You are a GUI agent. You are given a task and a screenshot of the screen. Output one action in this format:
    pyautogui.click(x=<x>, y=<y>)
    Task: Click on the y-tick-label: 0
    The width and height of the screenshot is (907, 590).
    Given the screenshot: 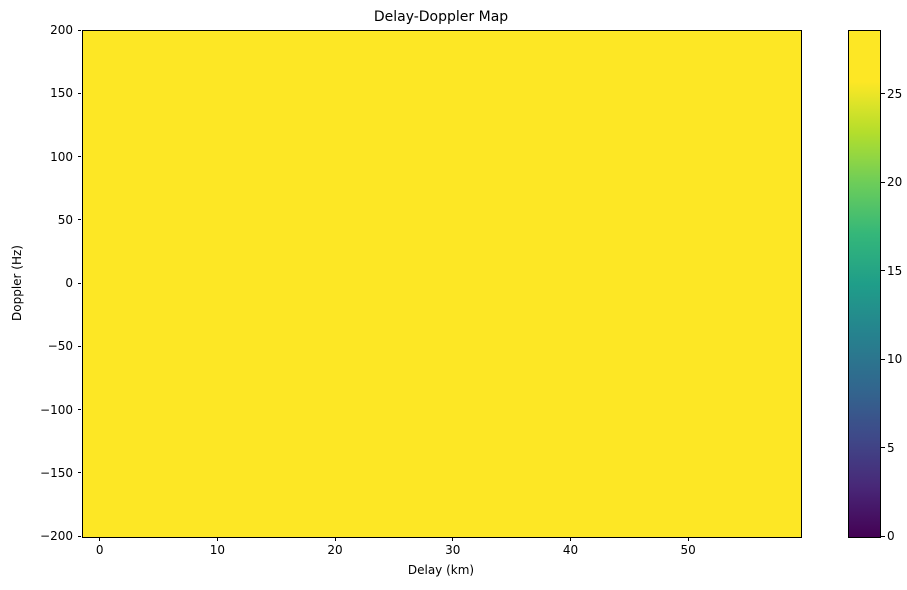 What is the action you would take?
    pyautogui.click(x=69, y=283)
    